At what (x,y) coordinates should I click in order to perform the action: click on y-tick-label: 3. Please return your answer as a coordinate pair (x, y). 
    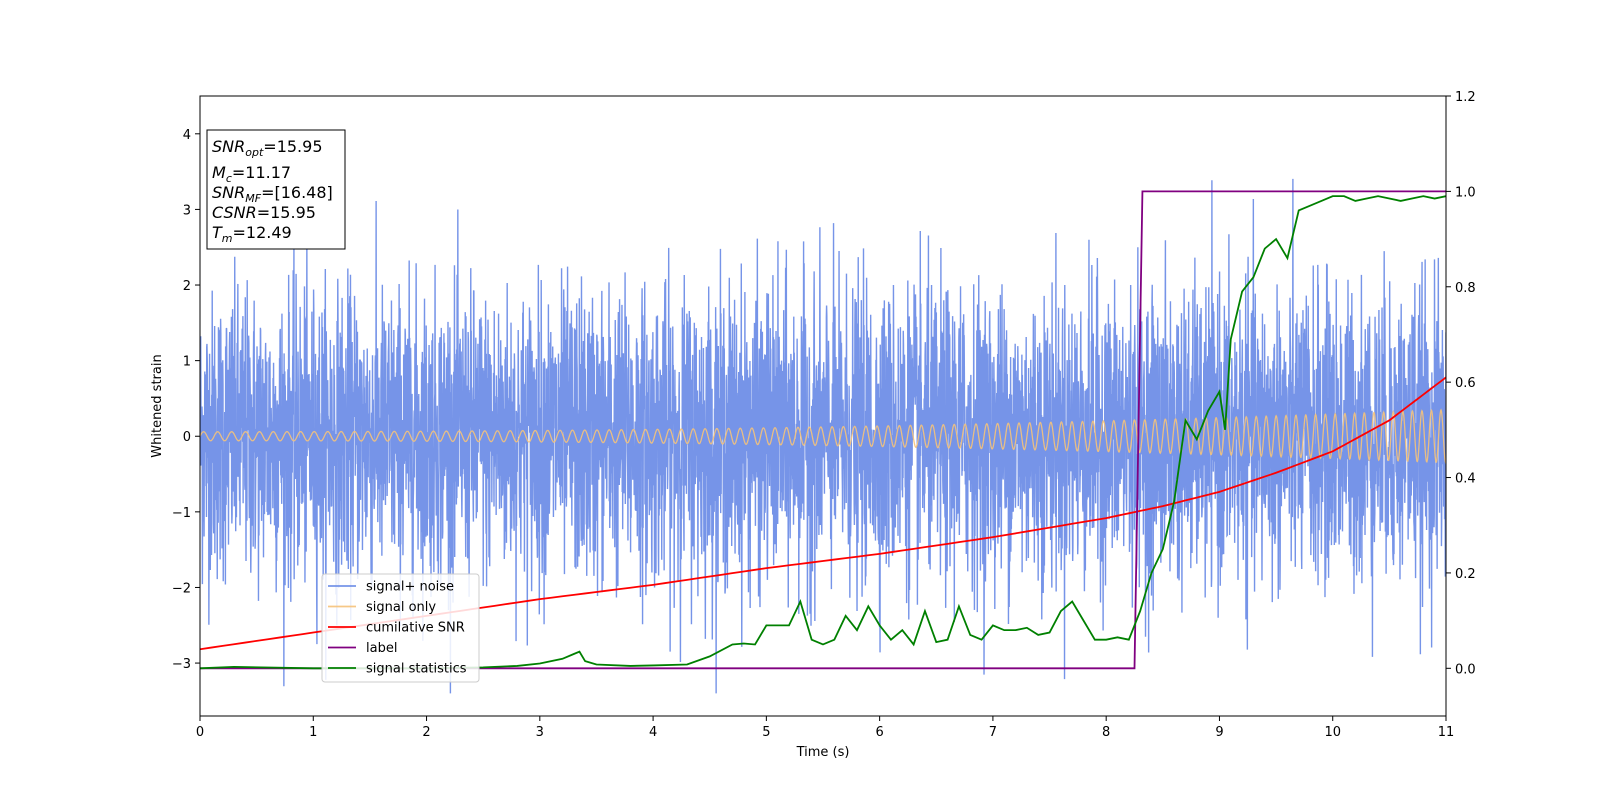
    Looking at the image, I should click on (187, 210).